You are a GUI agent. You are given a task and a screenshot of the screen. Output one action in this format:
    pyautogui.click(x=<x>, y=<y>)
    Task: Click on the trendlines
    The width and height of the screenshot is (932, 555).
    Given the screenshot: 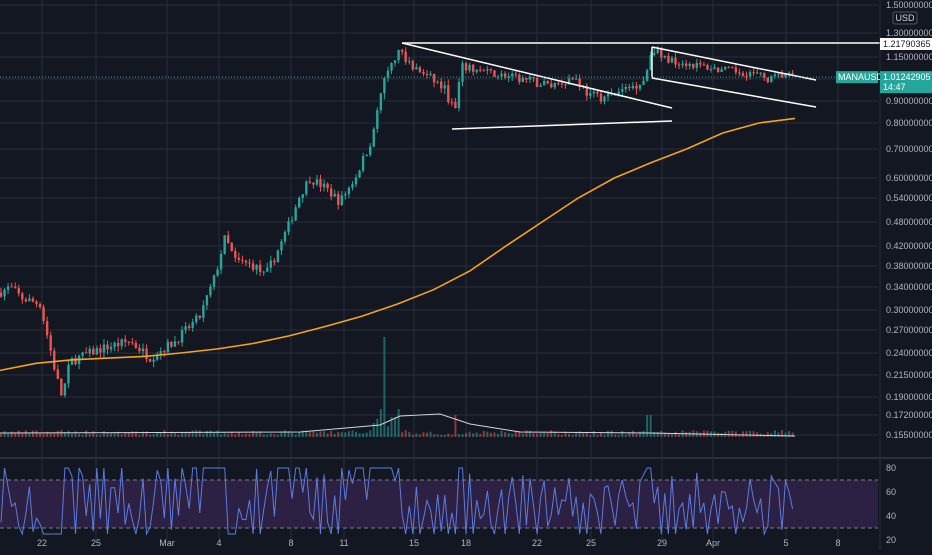 What is the action you would take?
    pyautogui.click(x=640, y=86)
    